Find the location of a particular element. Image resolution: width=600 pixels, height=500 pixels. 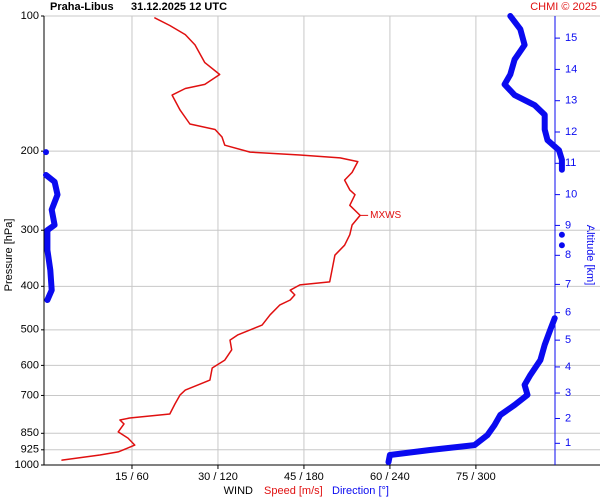

y2-tick-label: 9 is located at coordinates (568, 225).